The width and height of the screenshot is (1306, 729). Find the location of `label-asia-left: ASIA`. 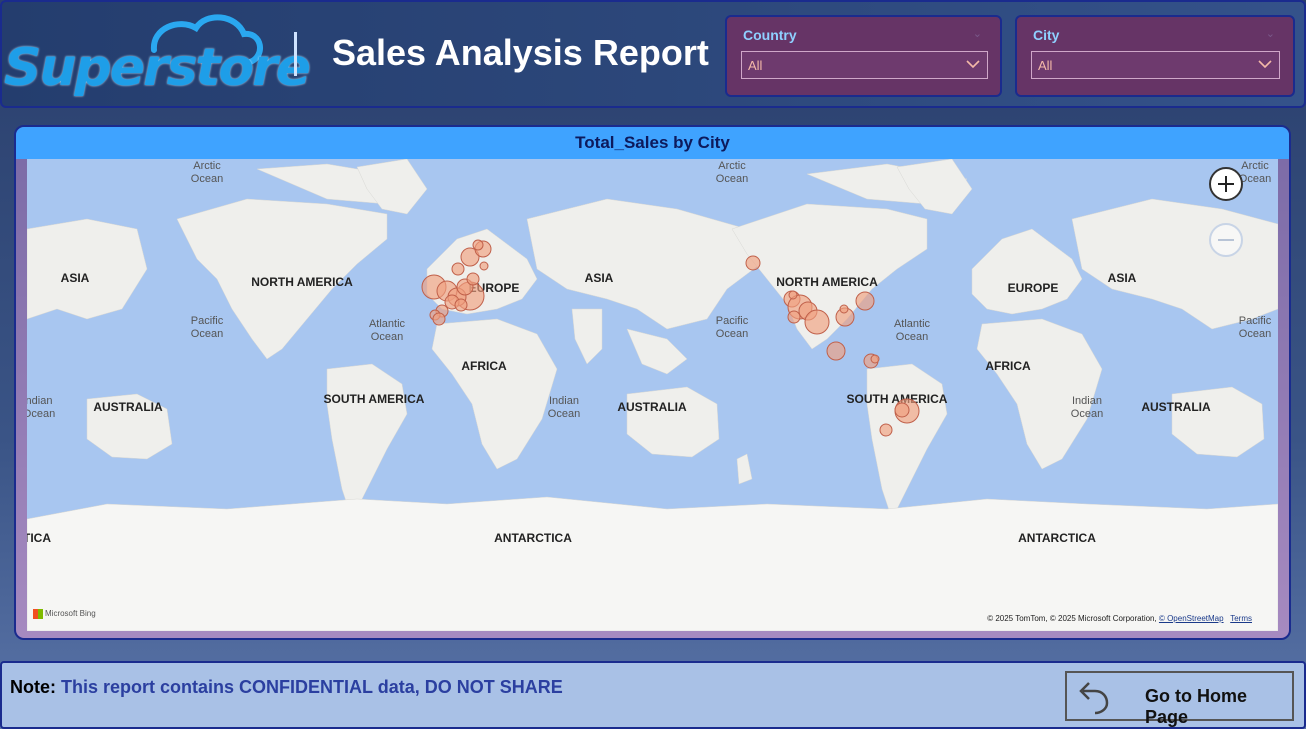

label-asia-left: ASIA is located at coordinates (75, 278).